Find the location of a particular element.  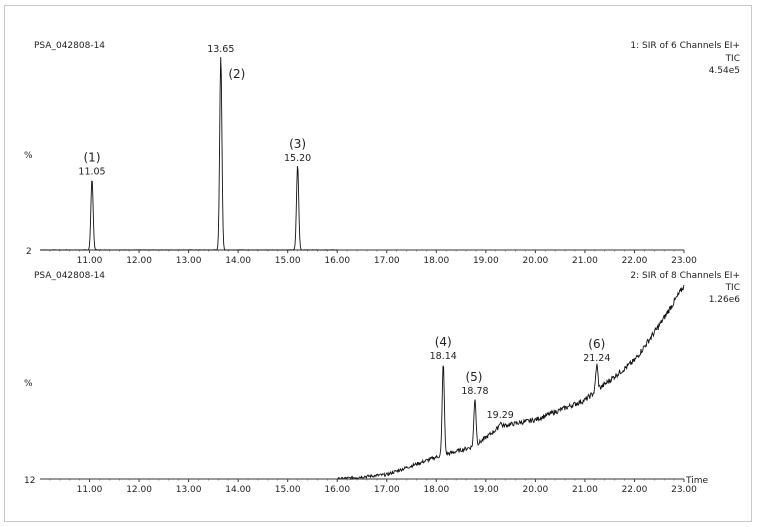

panel1-trace-label: TIC is located at coordinates (732, 59).